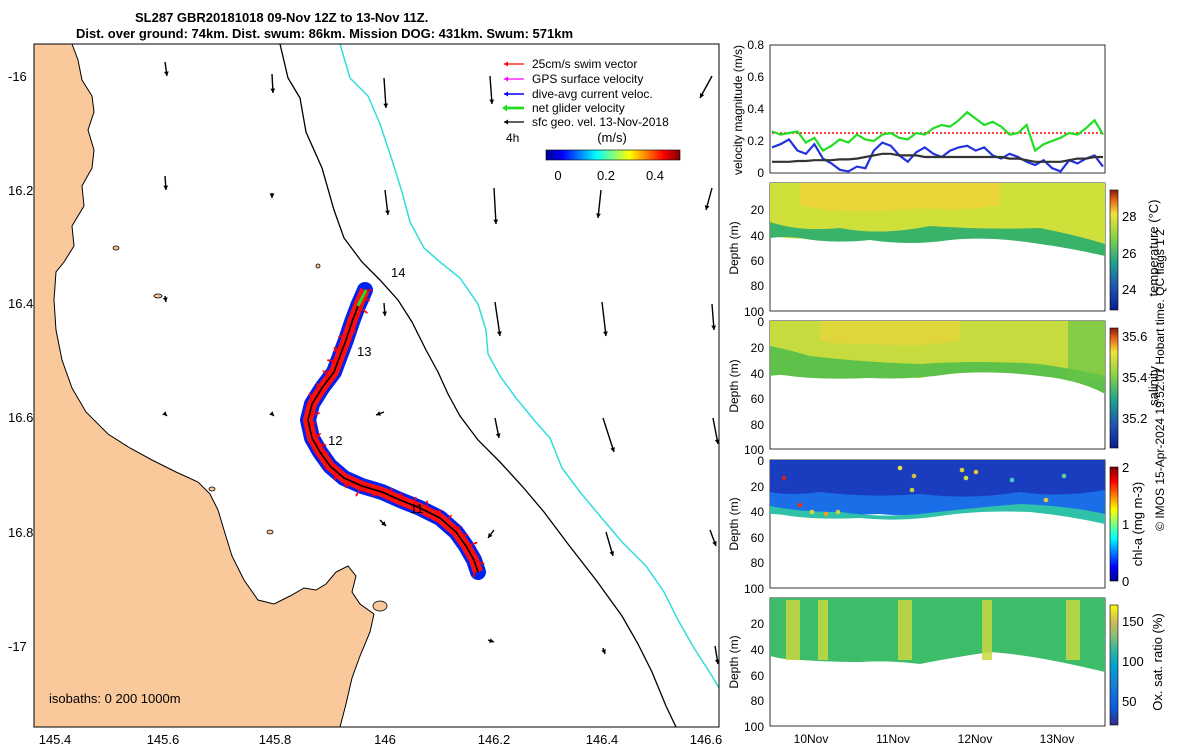 Image resolution: width=1200 pixels, height=750 pixels. I want to click on lon-tick-label: 145.4, so click(55, 739).